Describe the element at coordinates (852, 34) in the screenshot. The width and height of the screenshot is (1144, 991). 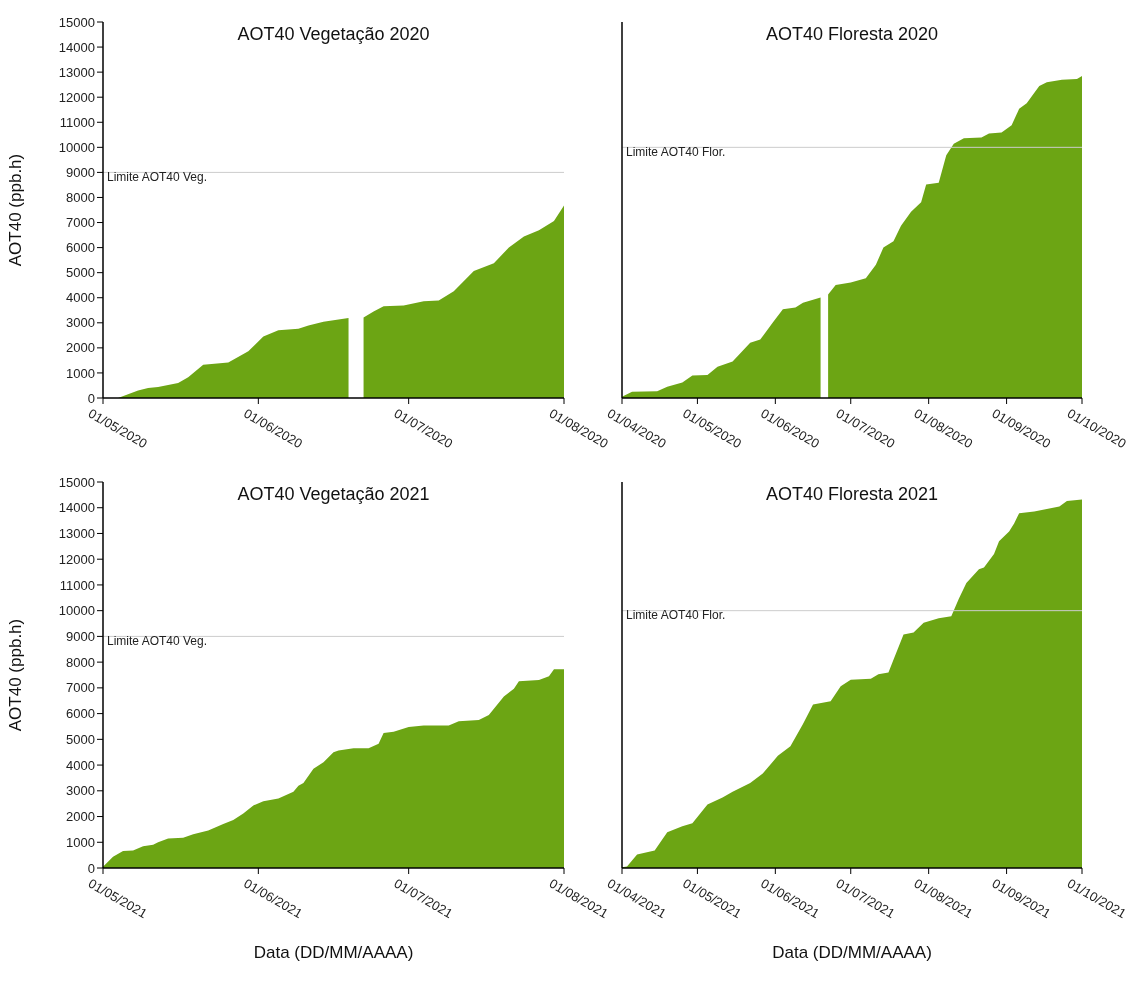
I see `chart-title: AOT40 Floresta 2020` at that location.